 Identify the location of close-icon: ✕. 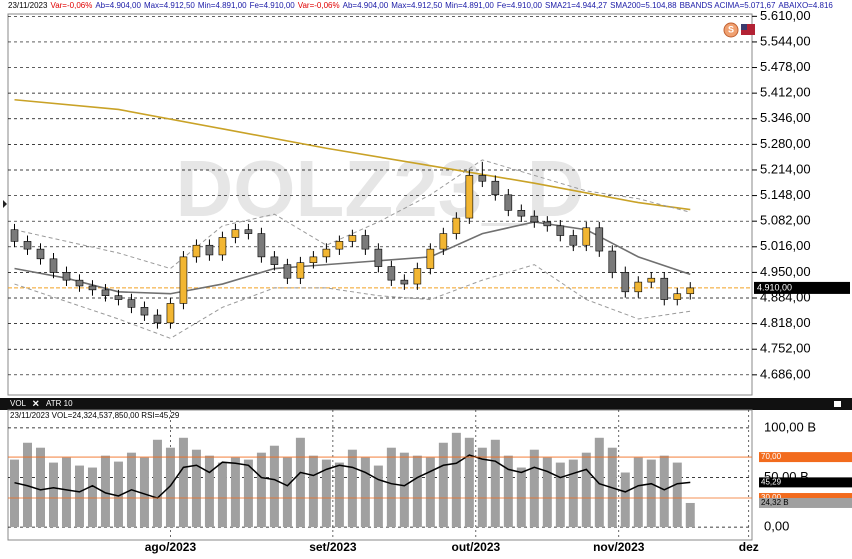
(36, 403).